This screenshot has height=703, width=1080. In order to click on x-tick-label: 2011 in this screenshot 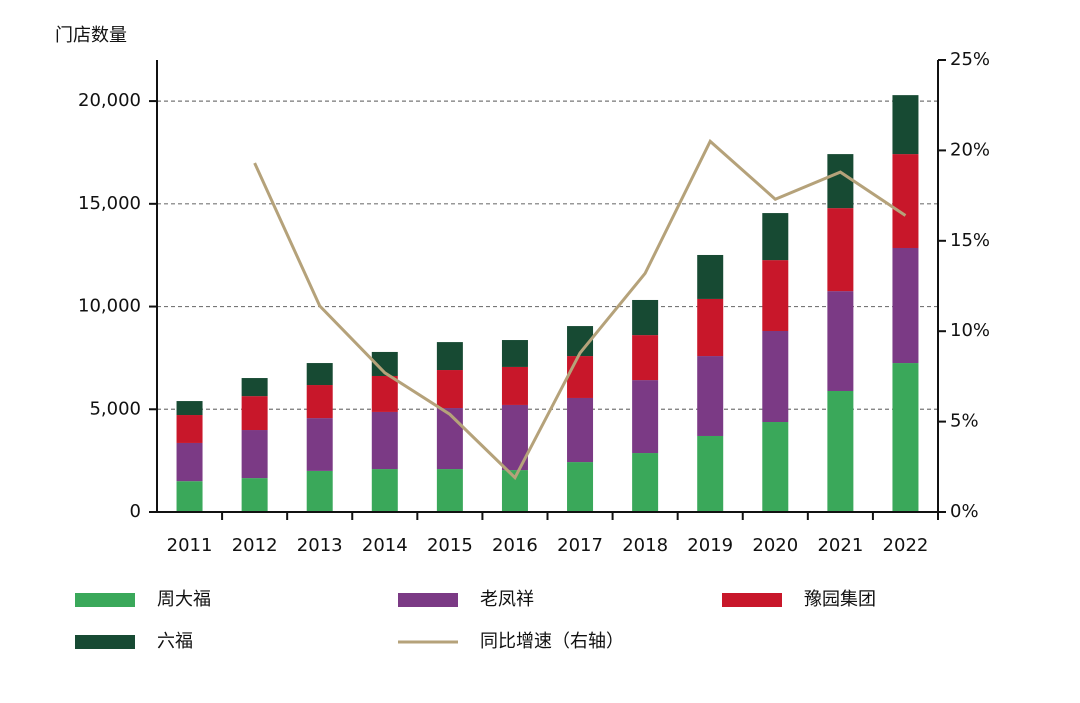, I will do `click(190, 545)`.